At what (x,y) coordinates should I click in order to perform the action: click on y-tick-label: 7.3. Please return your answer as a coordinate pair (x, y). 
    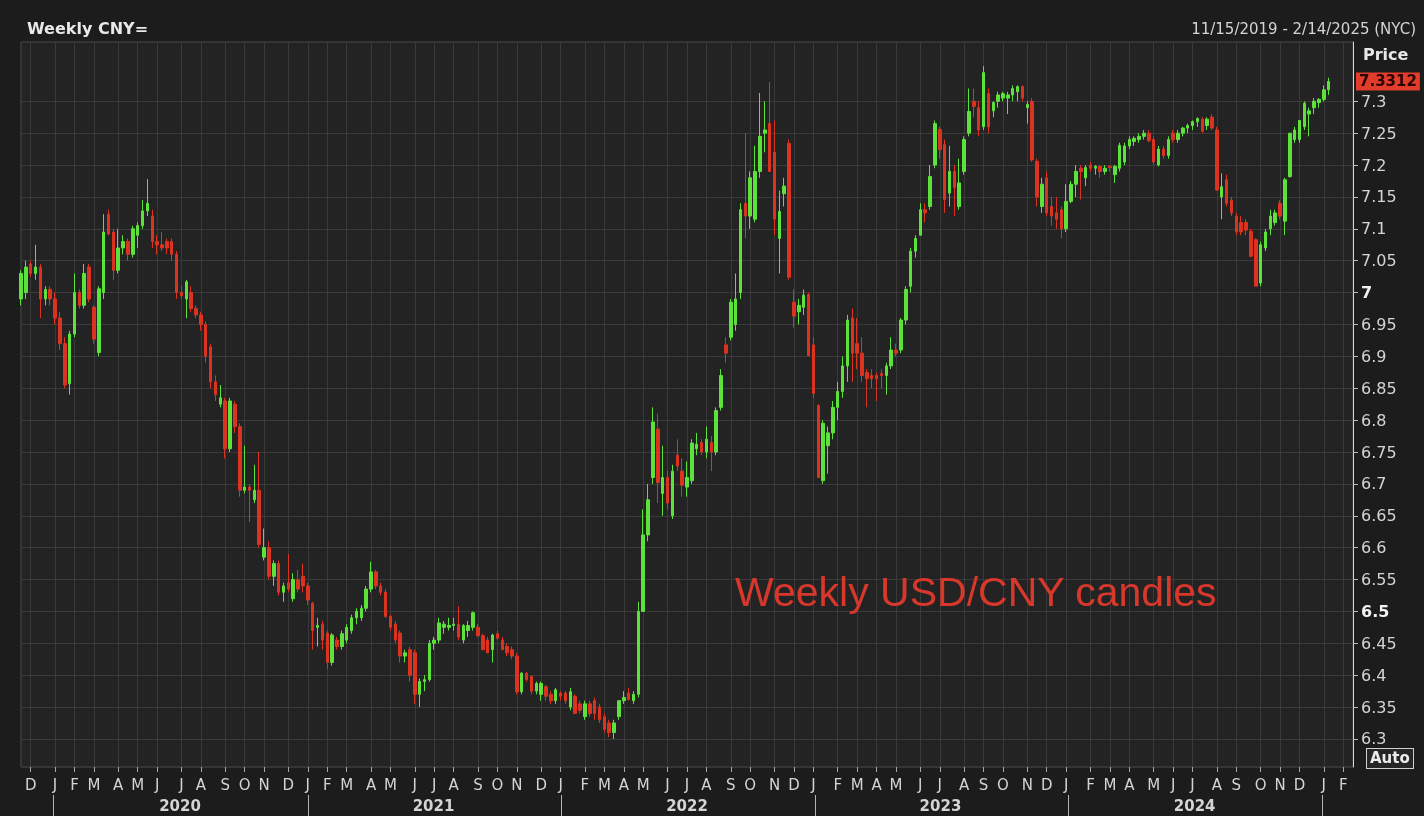
    Looking at the image, I should click on (1374, 101).